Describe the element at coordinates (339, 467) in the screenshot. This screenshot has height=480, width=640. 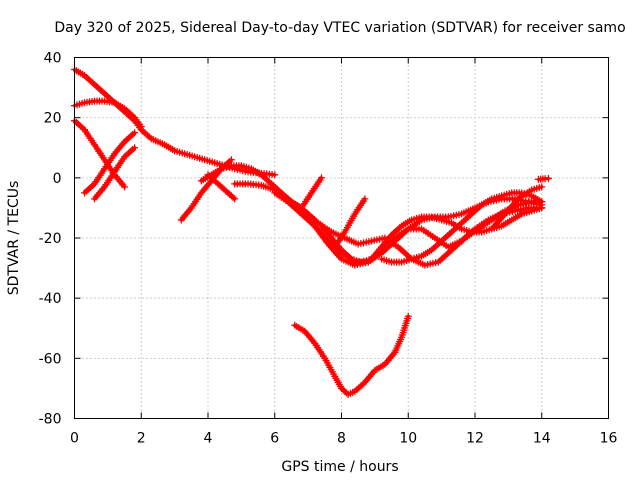
I see `x-axis-label: GPS time / hours` at that location.